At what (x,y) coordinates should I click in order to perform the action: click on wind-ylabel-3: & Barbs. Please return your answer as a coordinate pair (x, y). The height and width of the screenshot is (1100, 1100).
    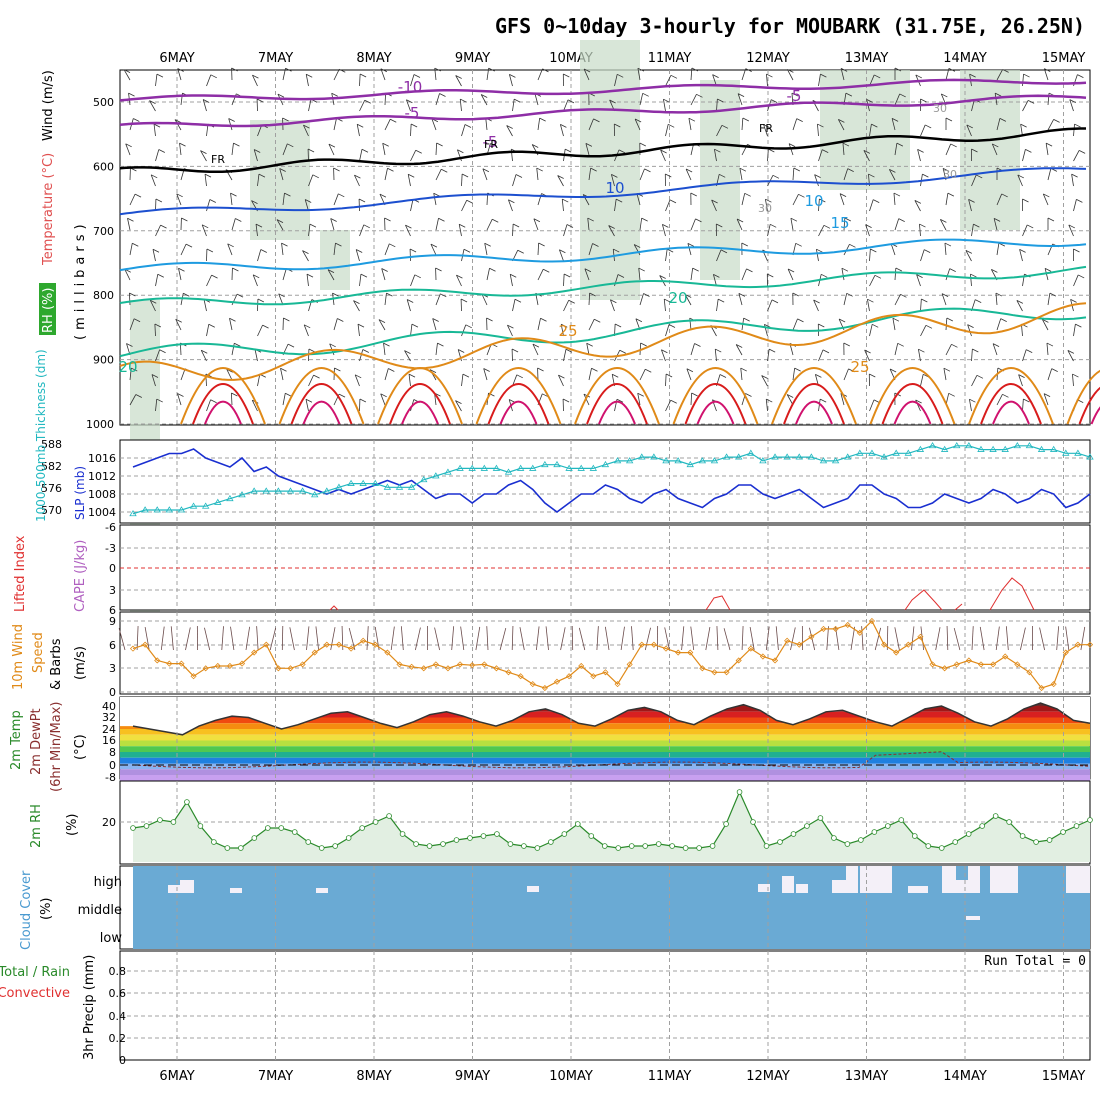
    Looking at the image, I should click on (56, 664).